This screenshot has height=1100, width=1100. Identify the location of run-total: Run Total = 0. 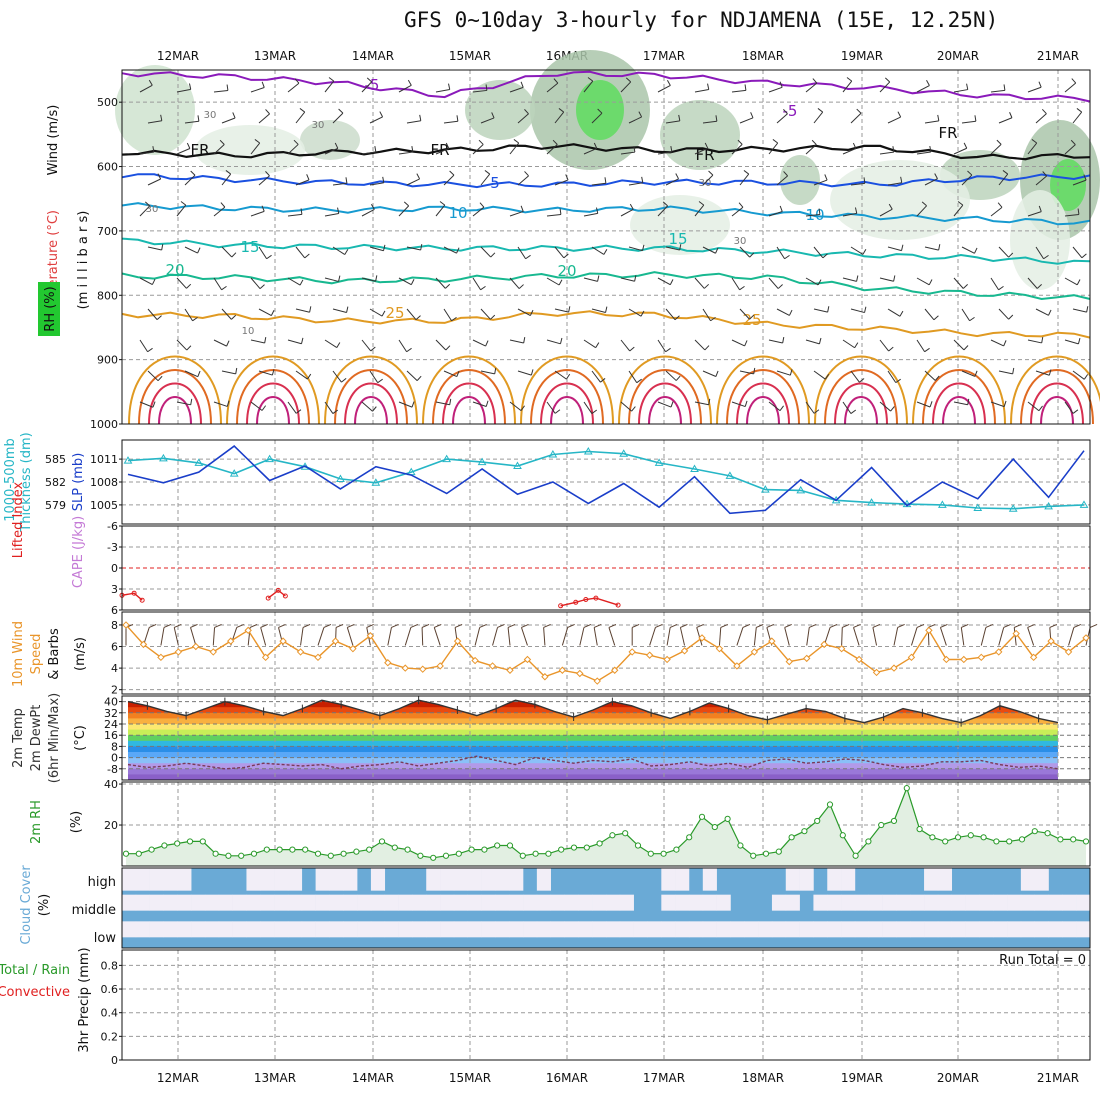
(1042, 960).